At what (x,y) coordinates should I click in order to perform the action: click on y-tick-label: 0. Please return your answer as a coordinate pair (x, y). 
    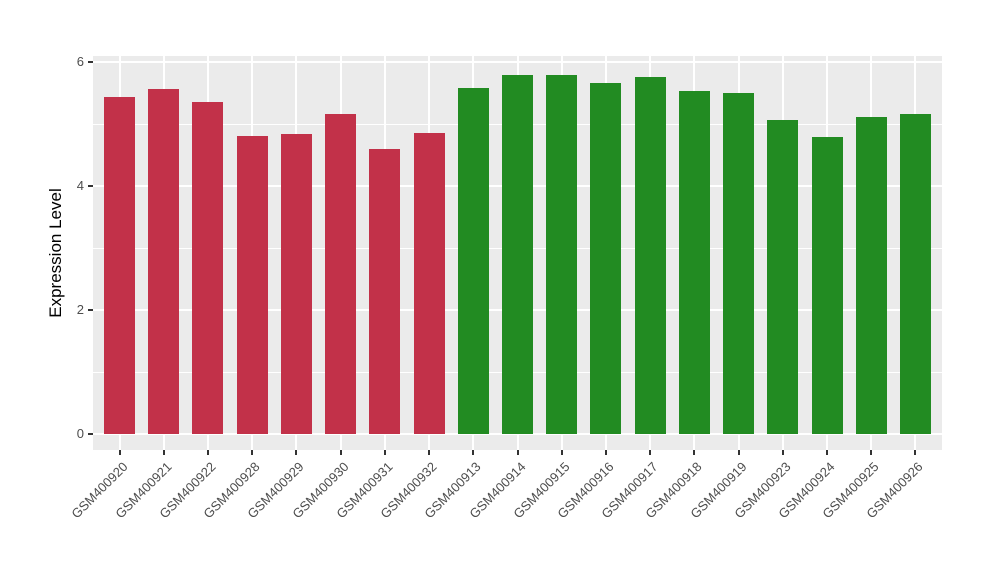
    Looking at the image, I should click on (80, 433).